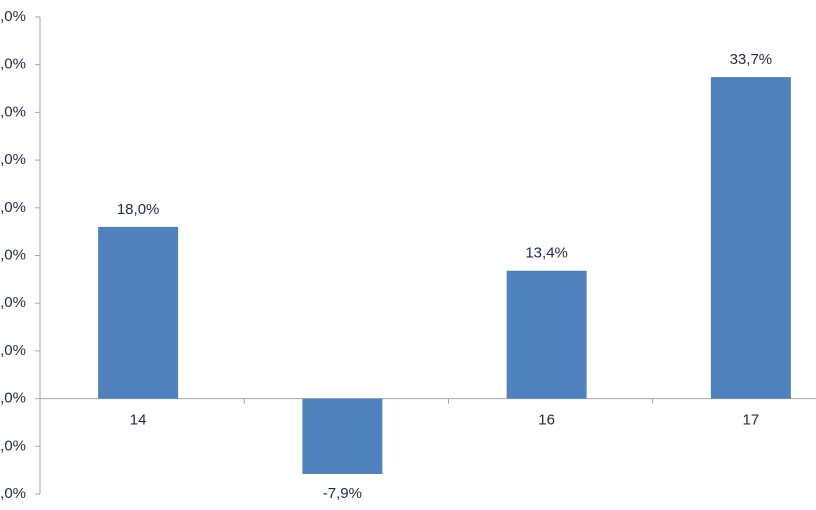 This screenshot has width=816, height=510. What do you see at coordinates (13, 254) in the screenshot?
I see `y-tick-label: 15,0%` at bounding box center [13, 254].